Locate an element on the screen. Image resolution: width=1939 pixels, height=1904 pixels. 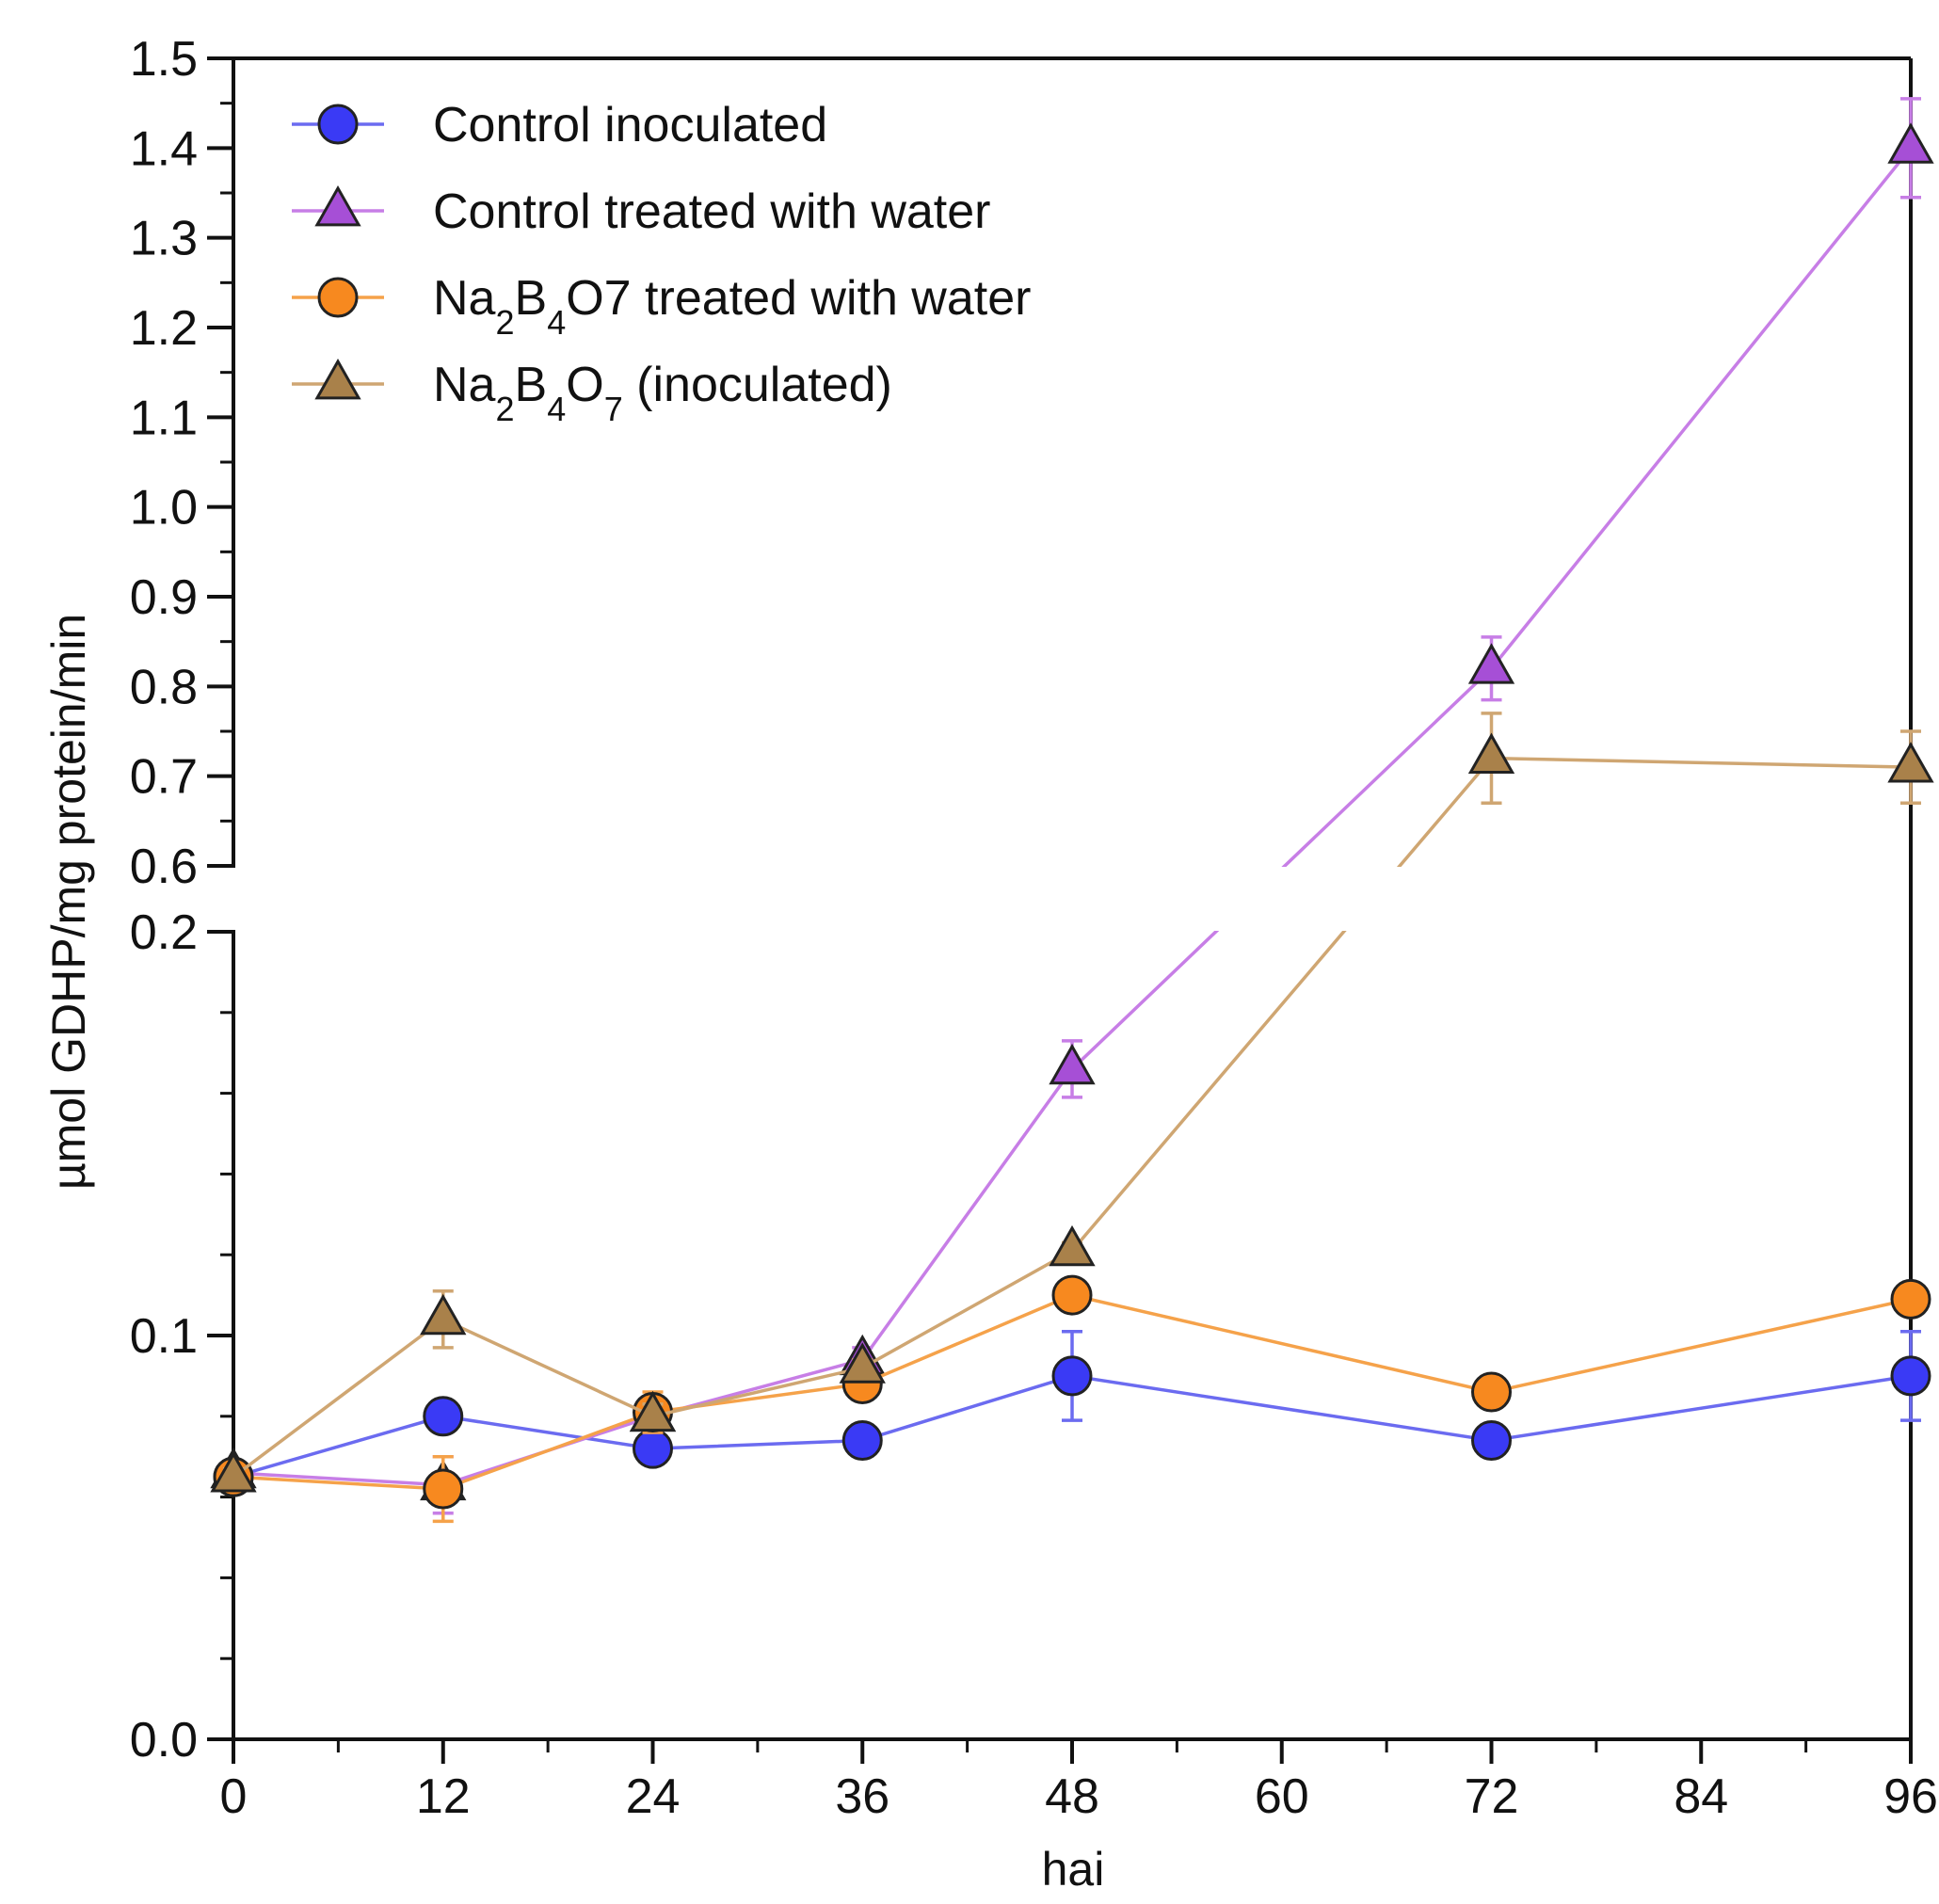
y-tick-label: 1.2 is located at coordinates (164, 328).